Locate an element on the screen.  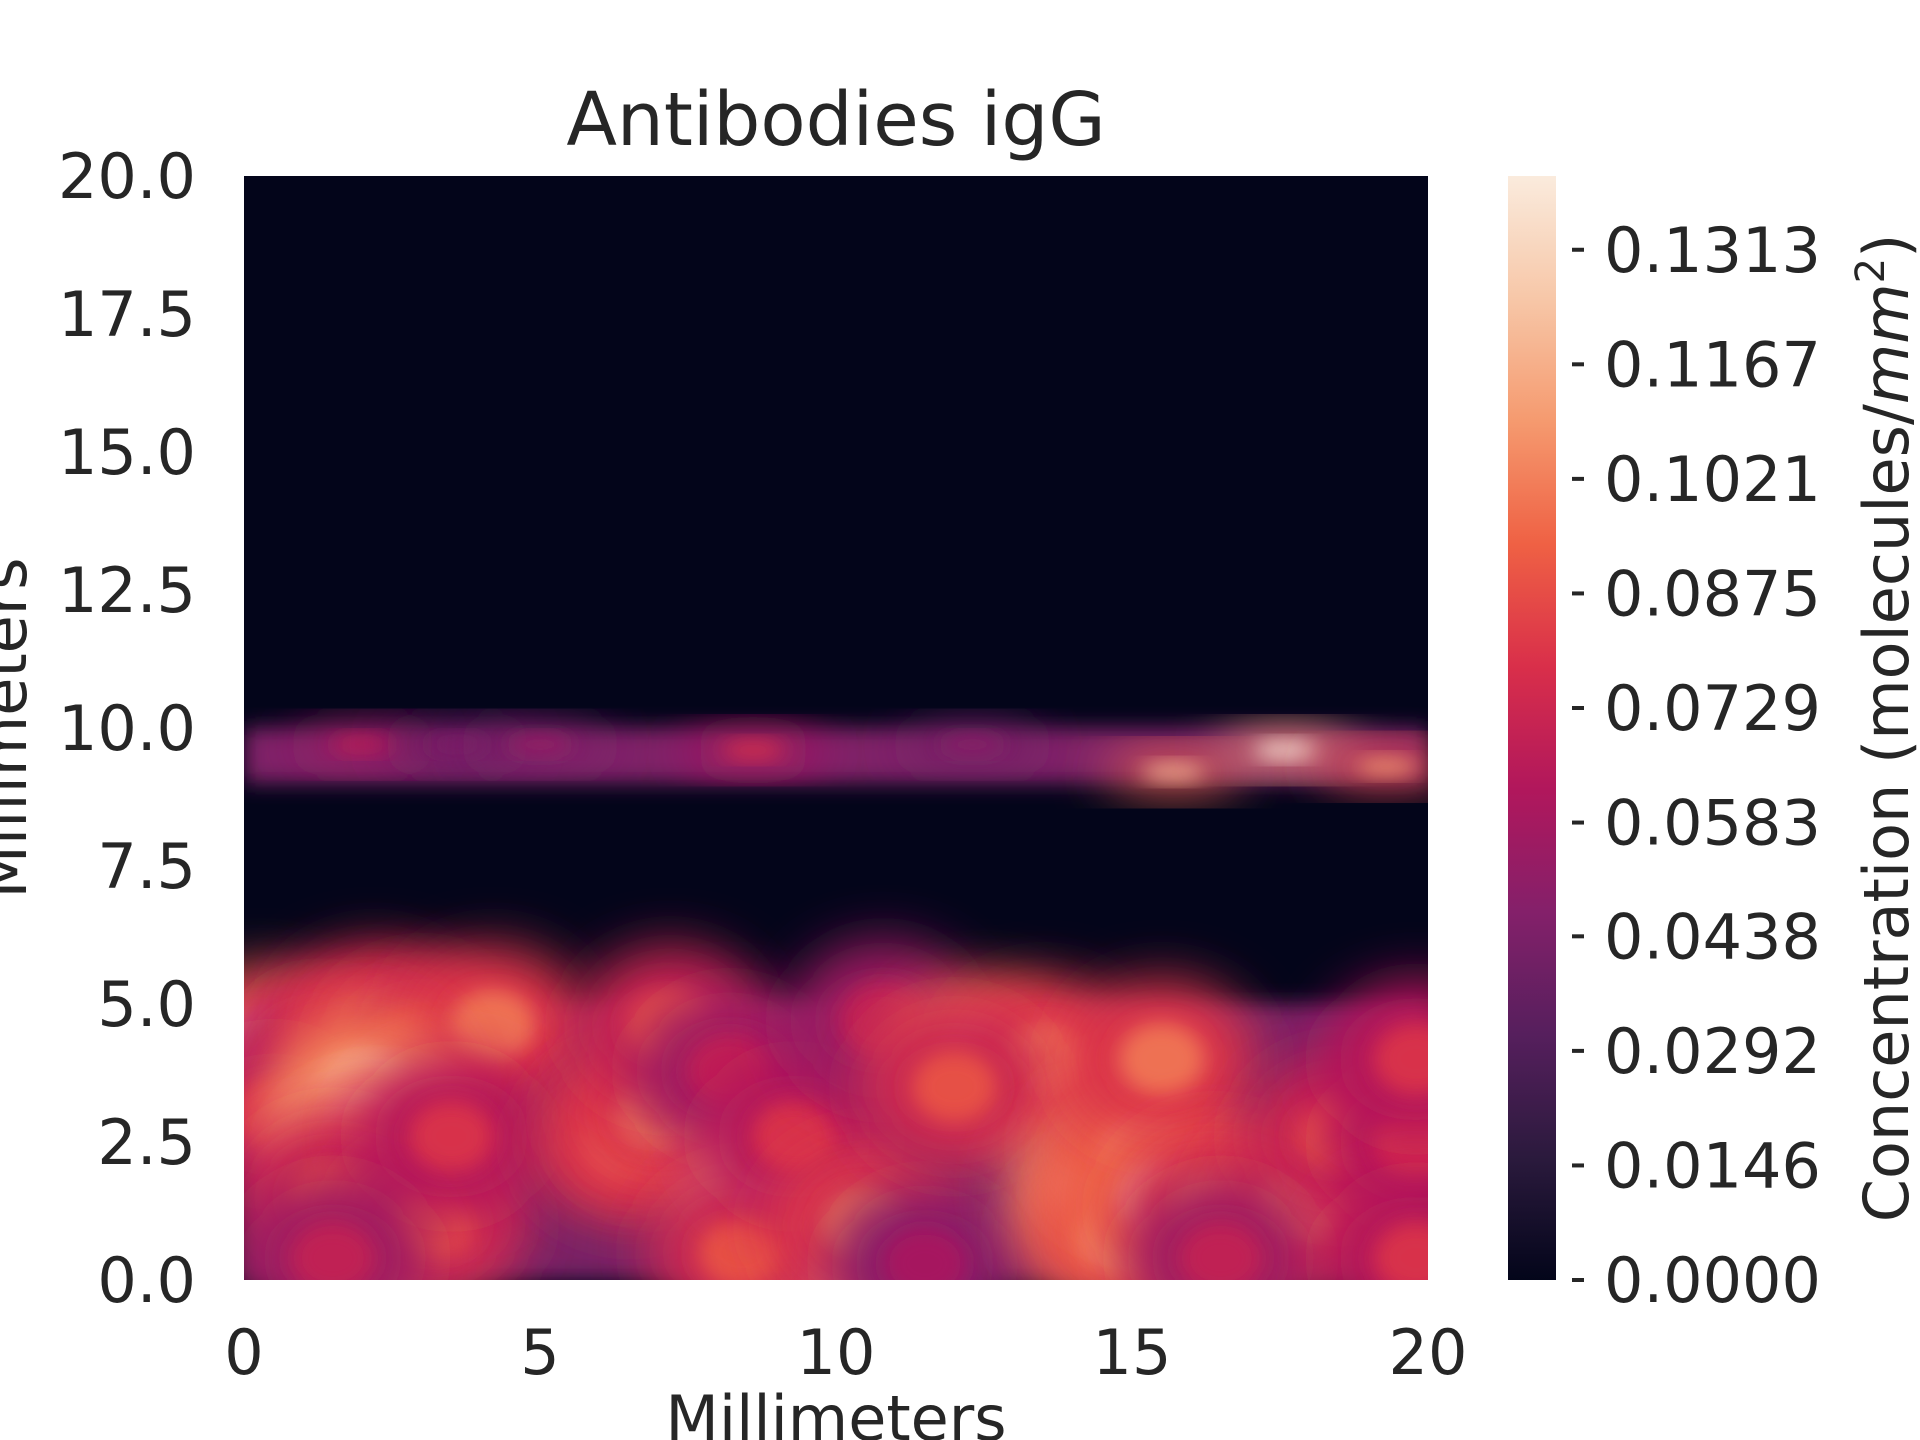
colorbar-tick-label: 0.0583 is located at coordinates (1712, 823).